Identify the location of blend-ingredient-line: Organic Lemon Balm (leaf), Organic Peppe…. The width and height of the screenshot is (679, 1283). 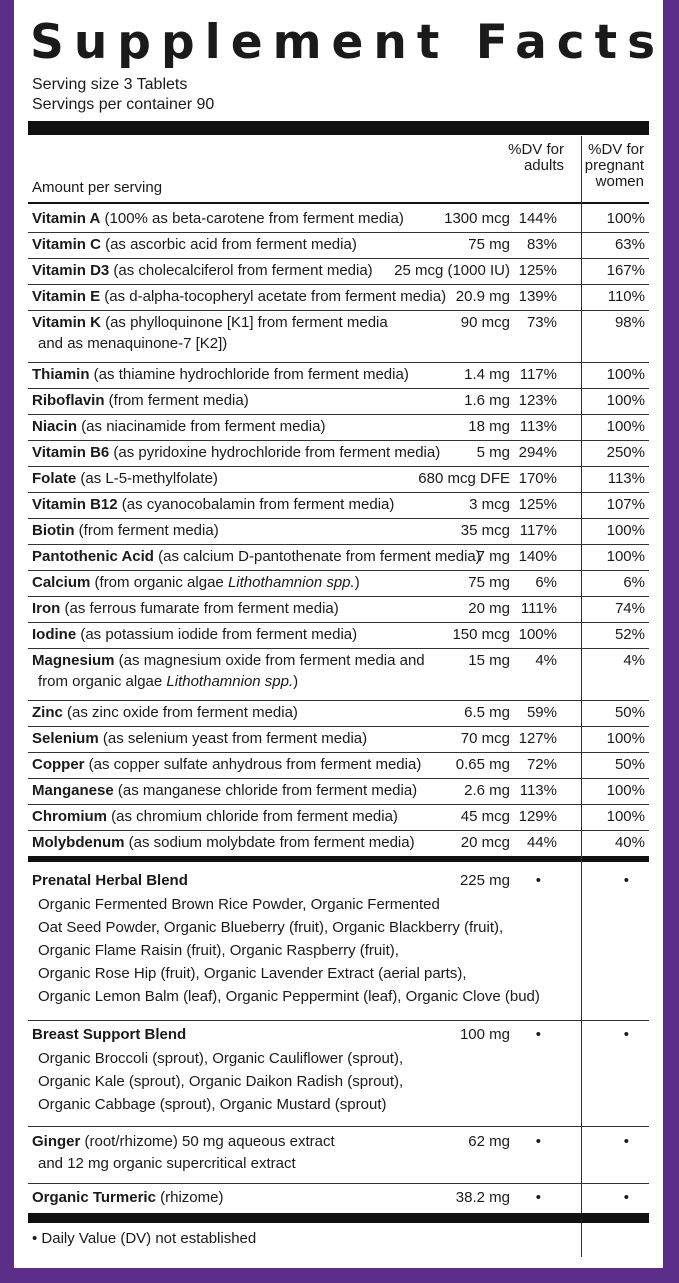
(289, 996).